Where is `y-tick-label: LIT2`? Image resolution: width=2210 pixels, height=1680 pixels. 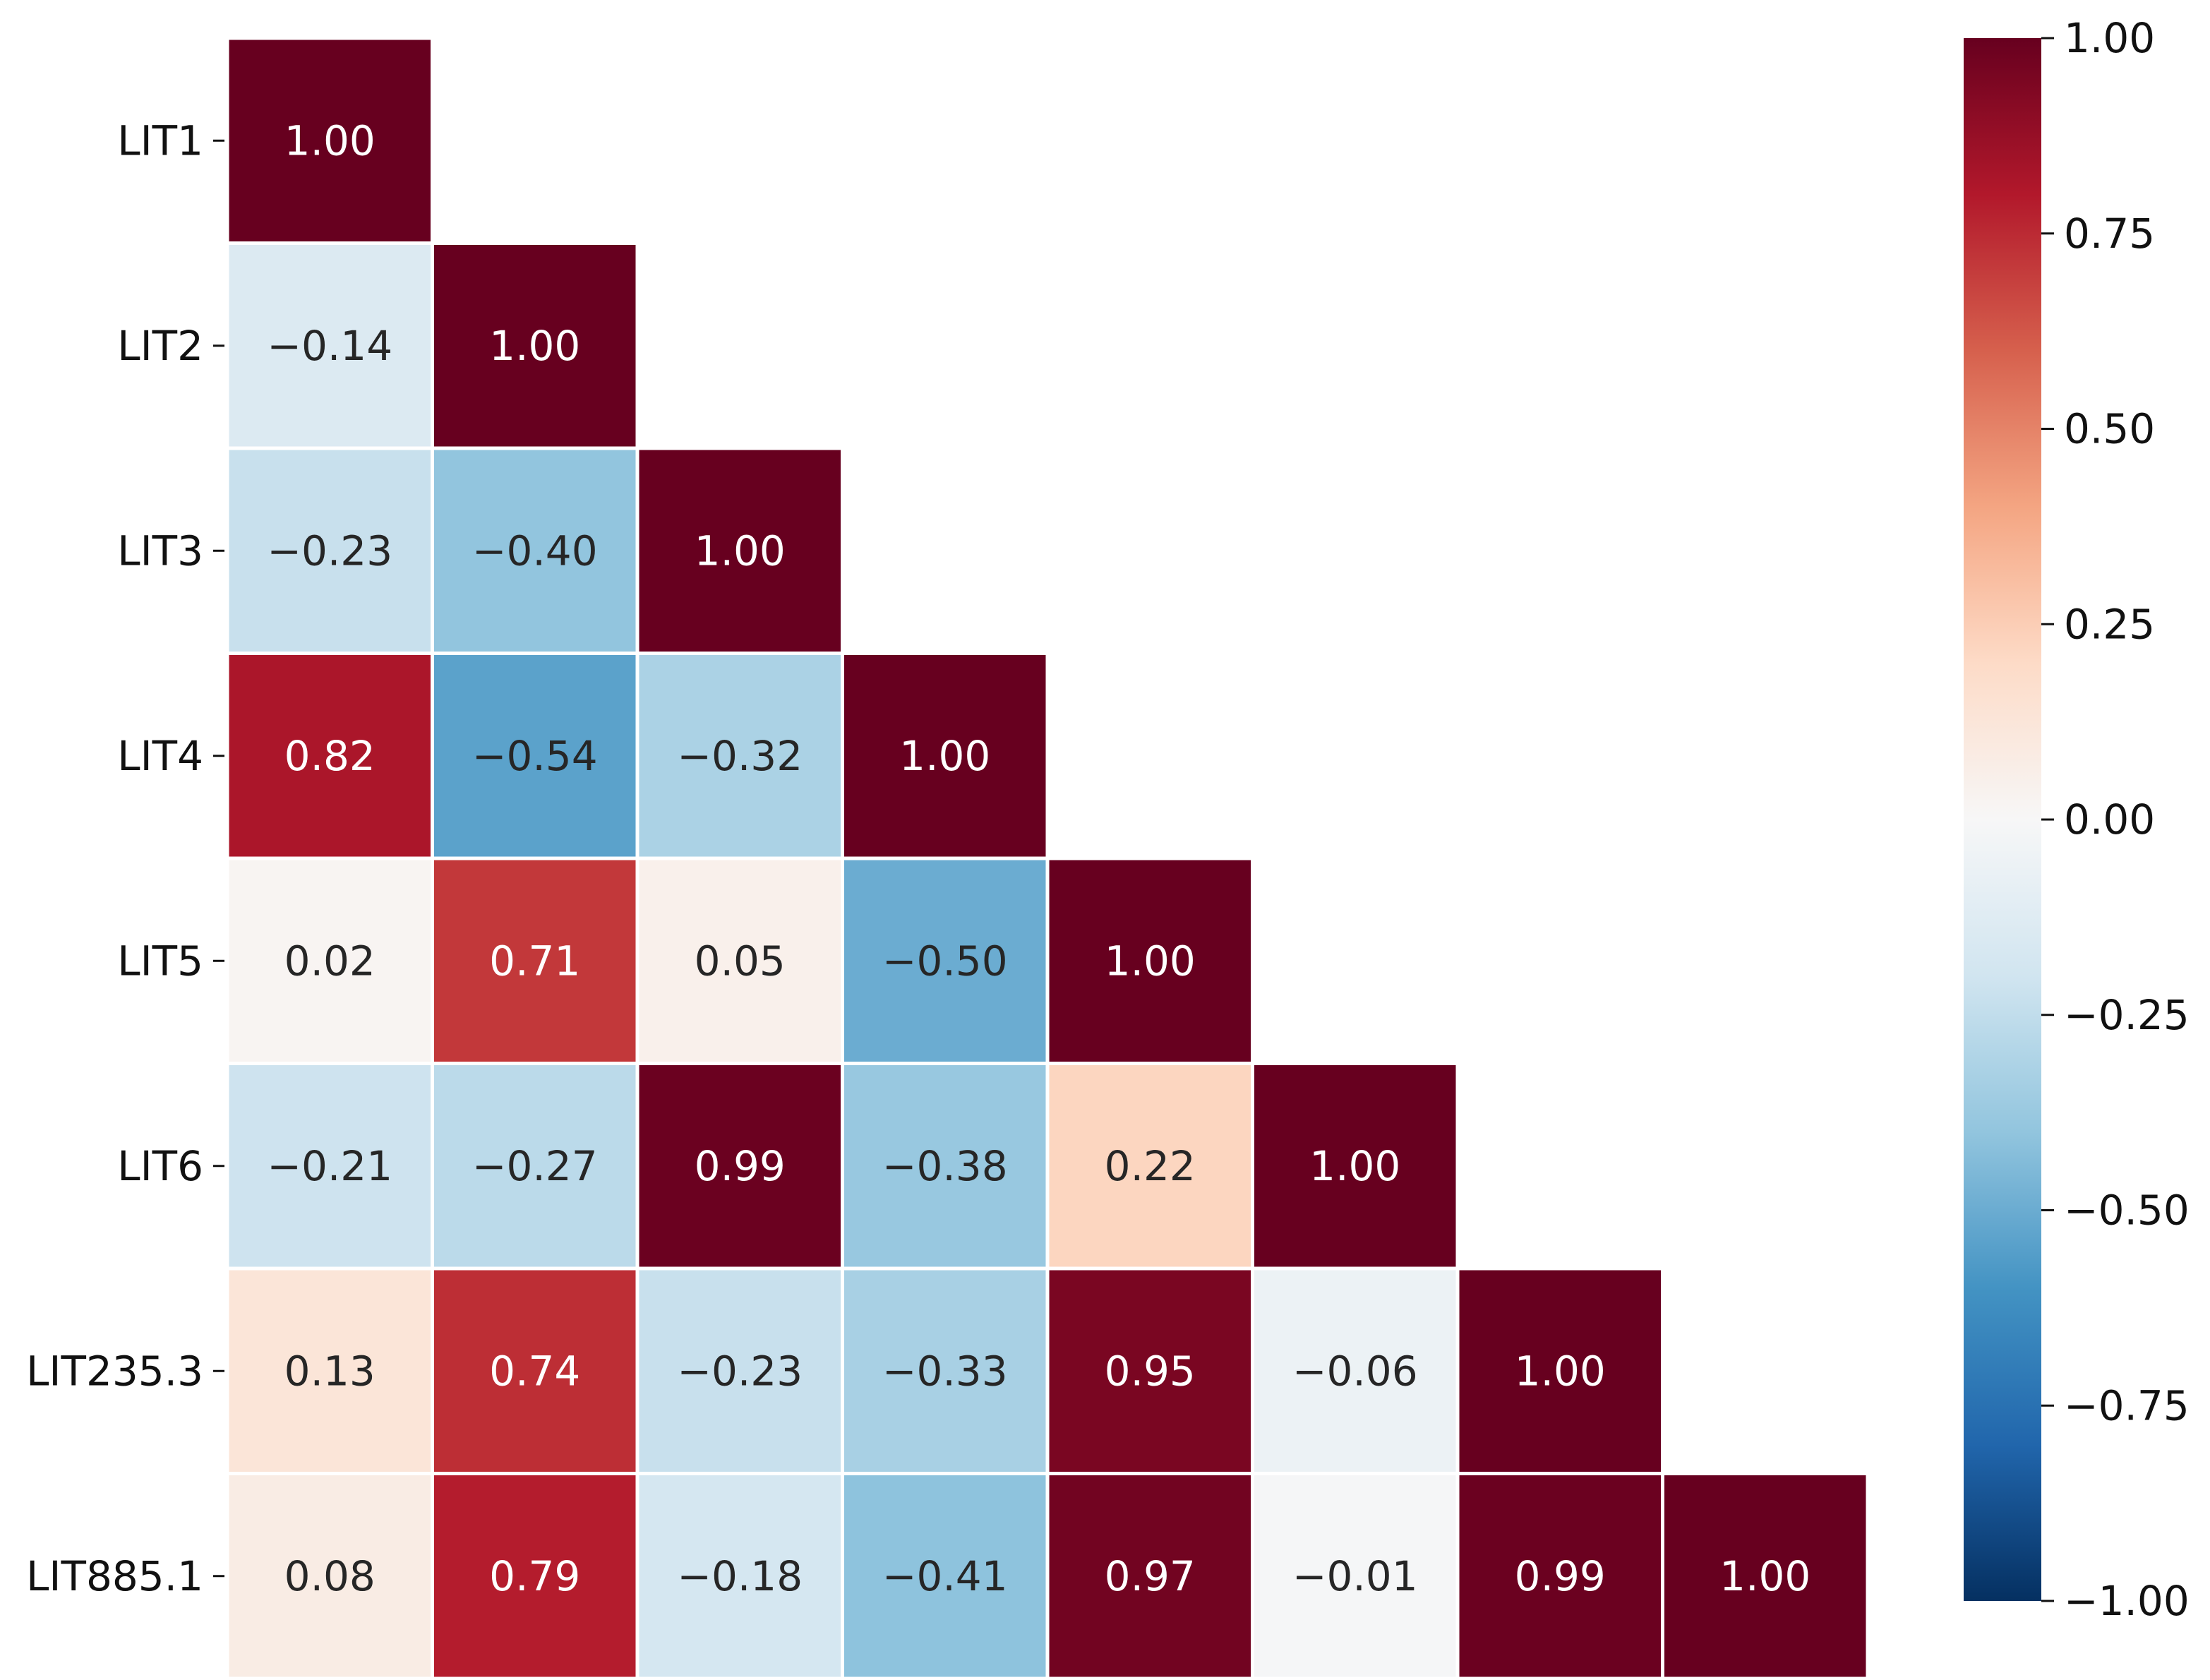 y-tick-label: LIT2 is located at coordinates (160, 346).